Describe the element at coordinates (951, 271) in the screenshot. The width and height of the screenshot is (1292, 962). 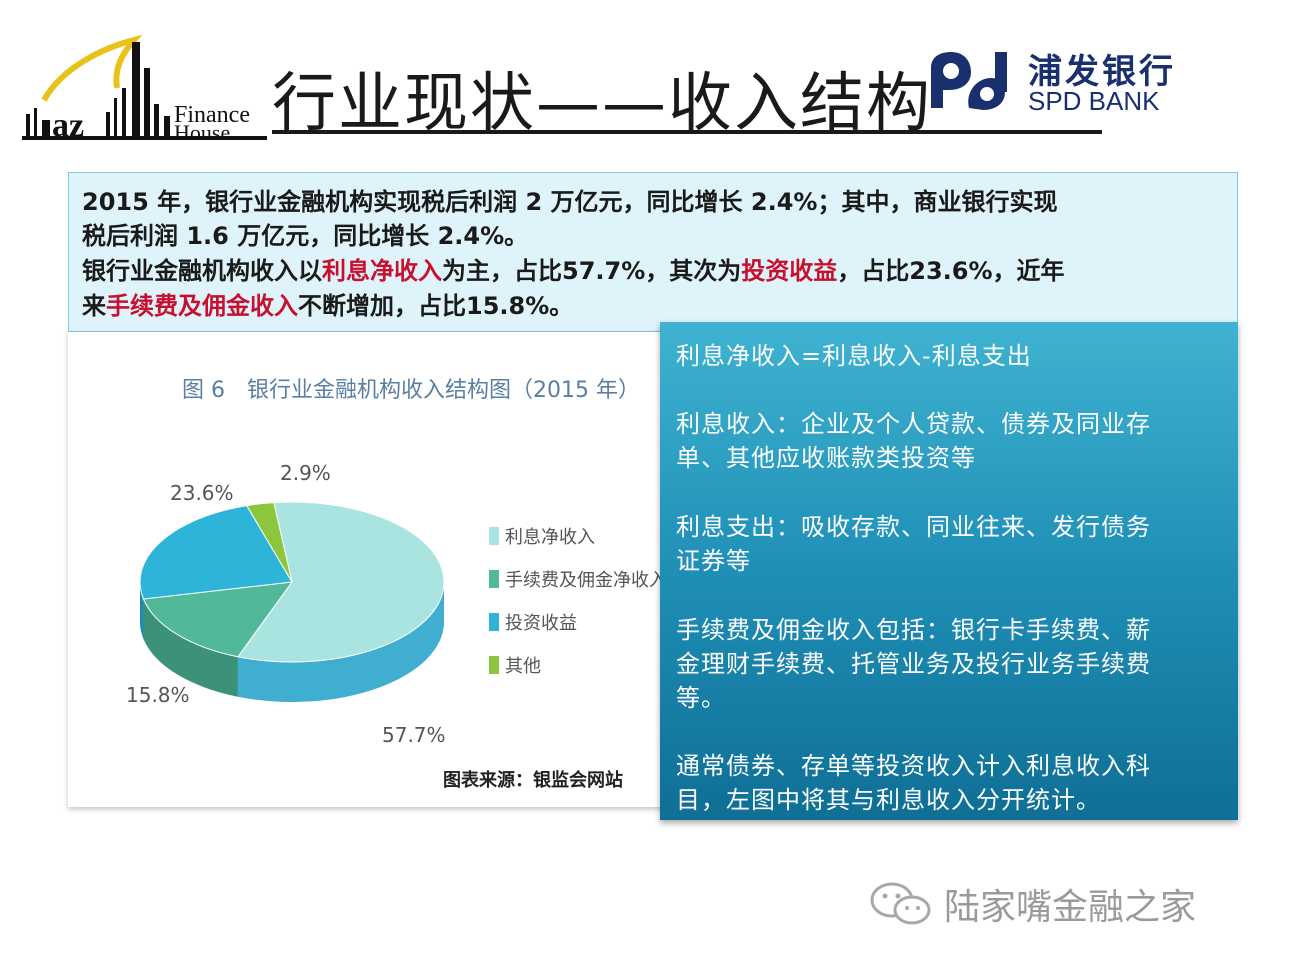
I see `summary-text: ，占比23.6%，近年` at that location.